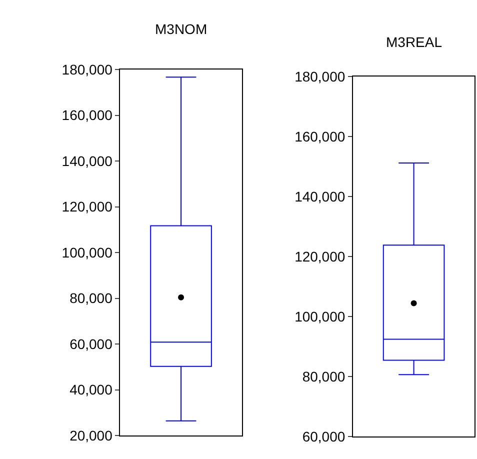 The height and width of the screenshot is (459, 477). I want to click on y-tick-label: 20,000, so click(91, 435).